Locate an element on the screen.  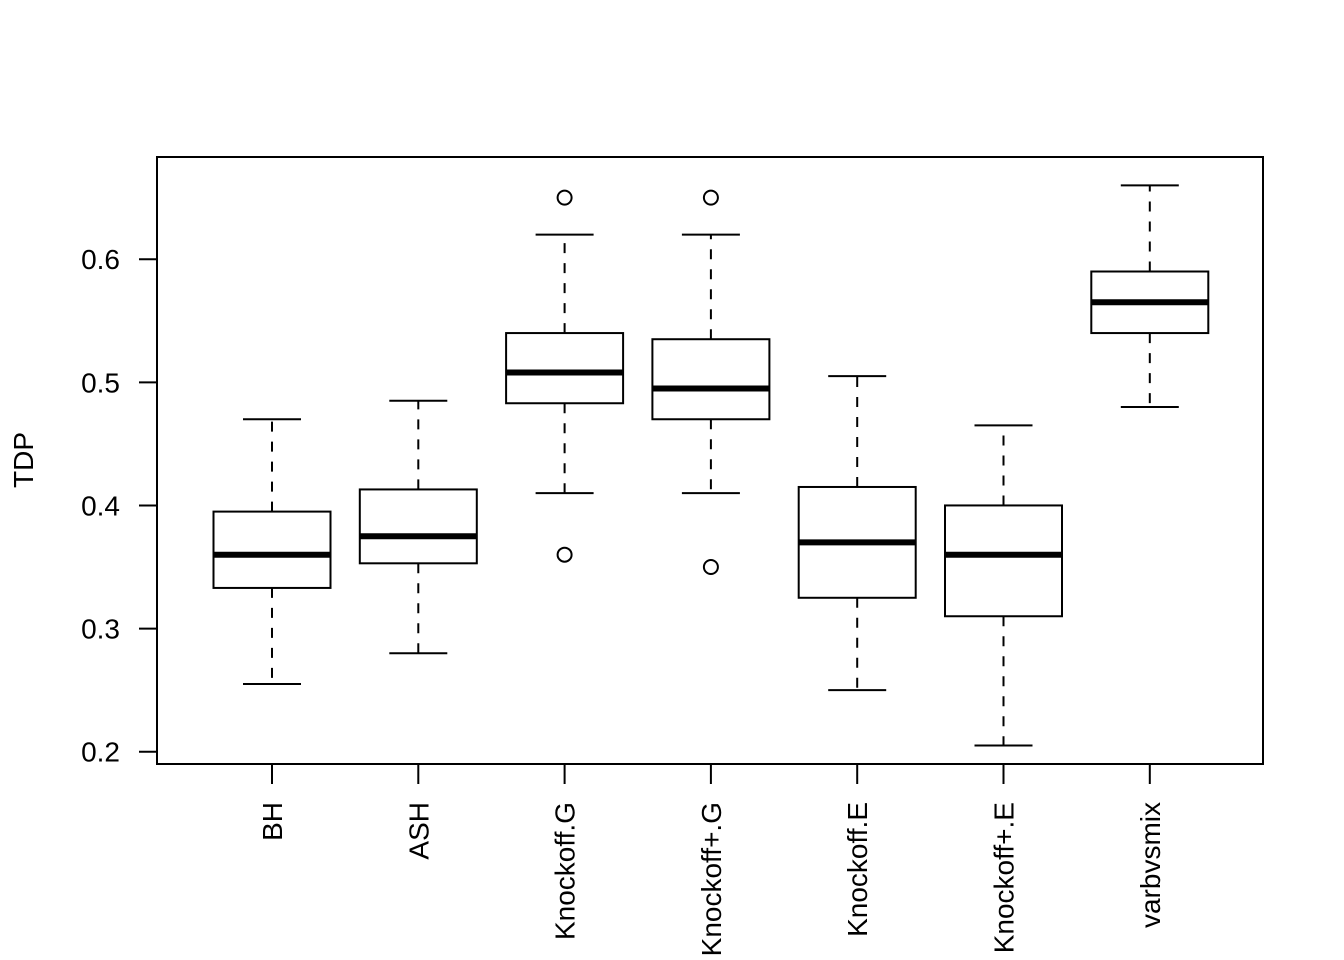
y-tick-label: 0.2 is located at coordinates (100, 752).